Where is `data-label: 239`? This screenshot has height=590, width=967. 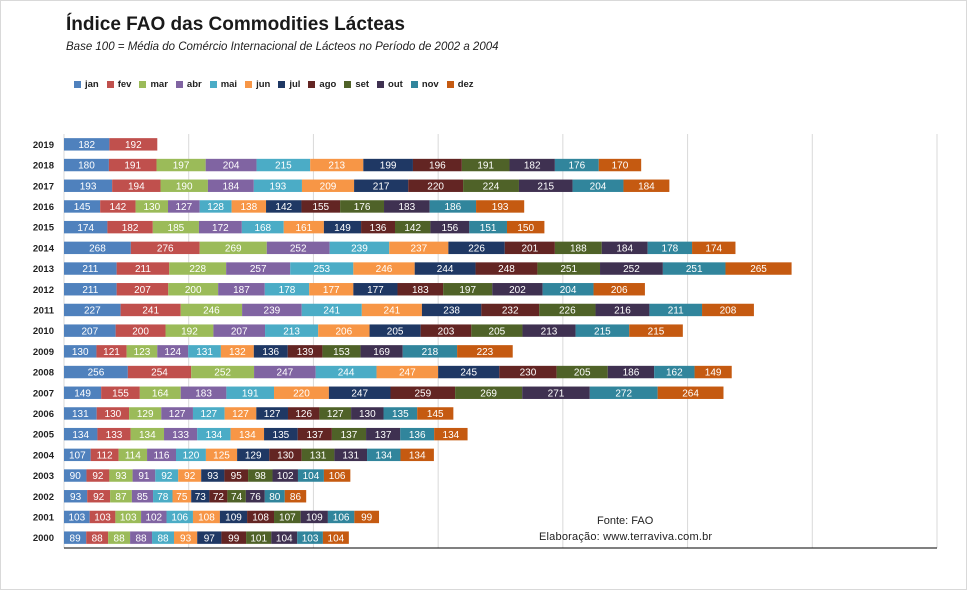 data-label: 239 is located at coordinates (359, 248).